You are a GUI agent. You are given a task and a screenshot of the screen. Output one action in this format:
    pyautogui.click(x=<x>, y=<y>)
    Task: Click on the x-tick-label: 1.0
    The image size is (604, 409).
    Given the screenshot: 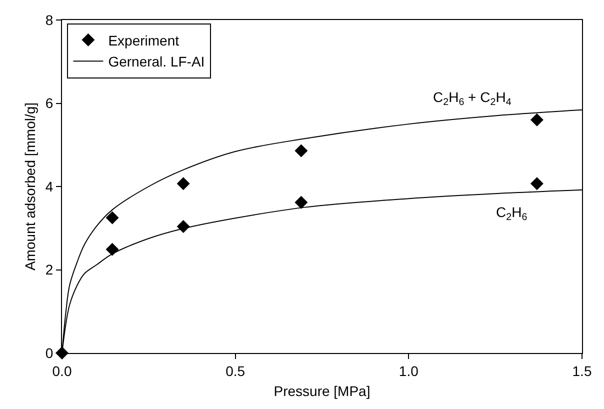 What is the action you would take?
    pyautogui.click(x=408, y=370)
    